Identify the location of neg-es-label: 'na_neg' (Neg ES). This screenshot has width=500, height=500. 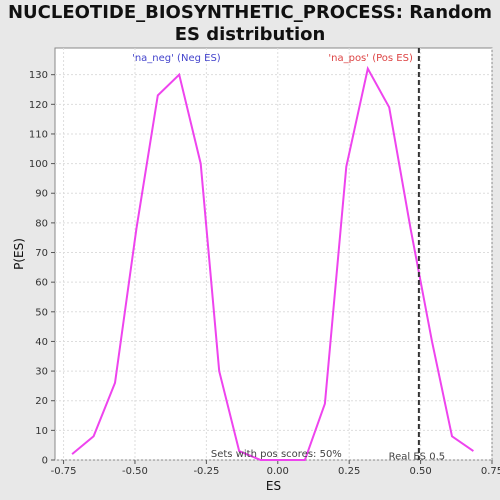
(176, 58).